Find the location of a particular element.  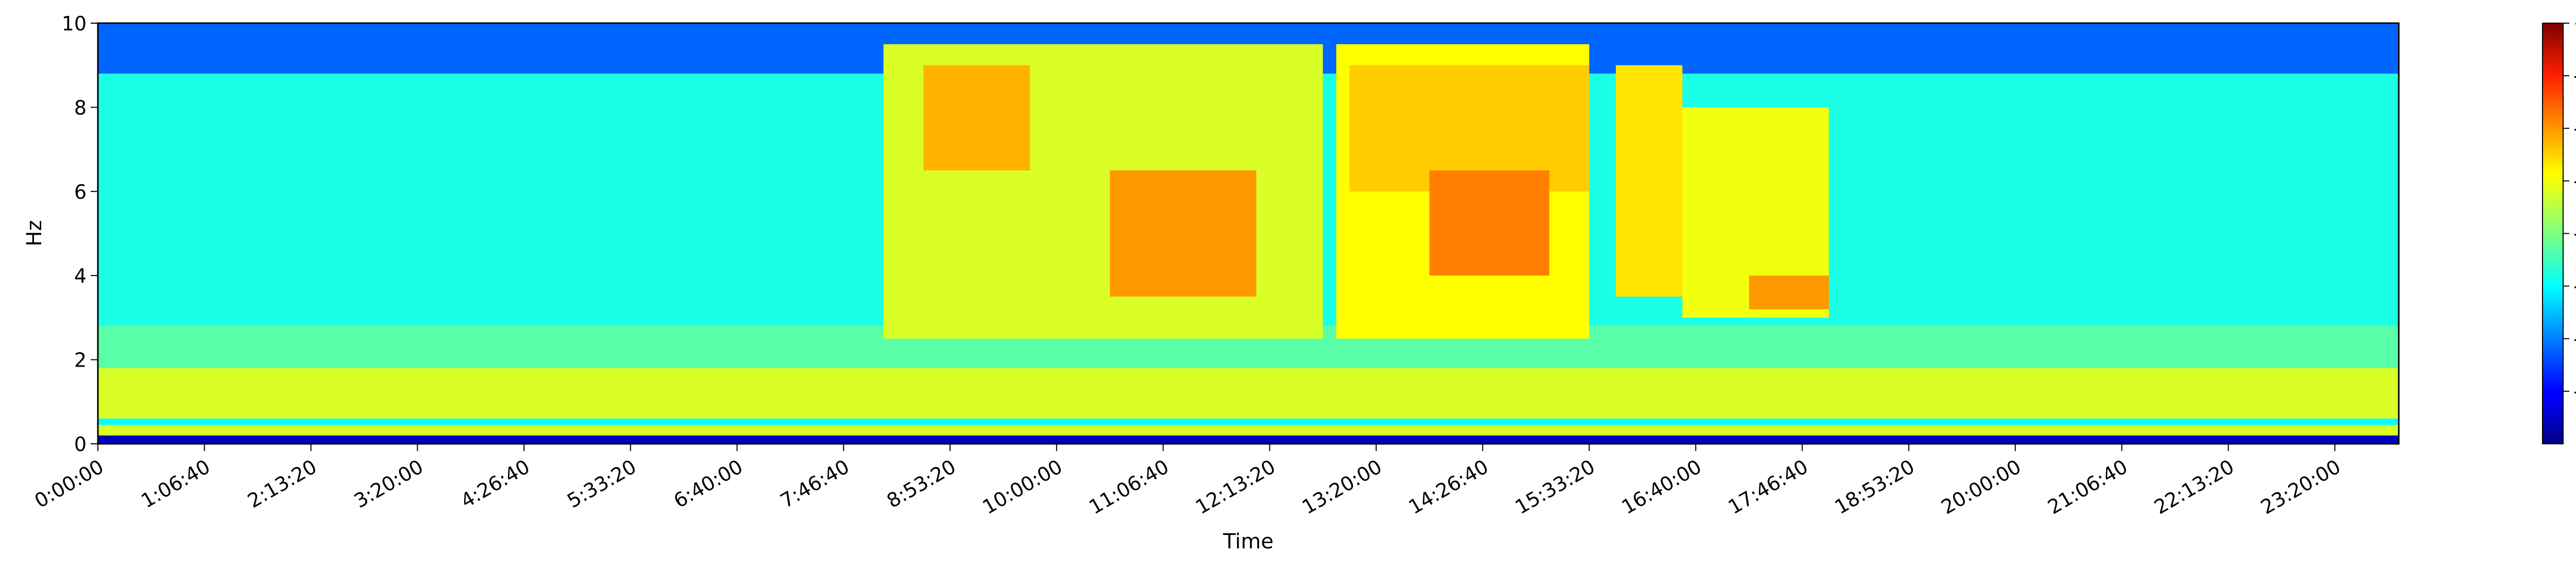

x-tick-label: 22:13:20 is located at coordinates (2194, 486).